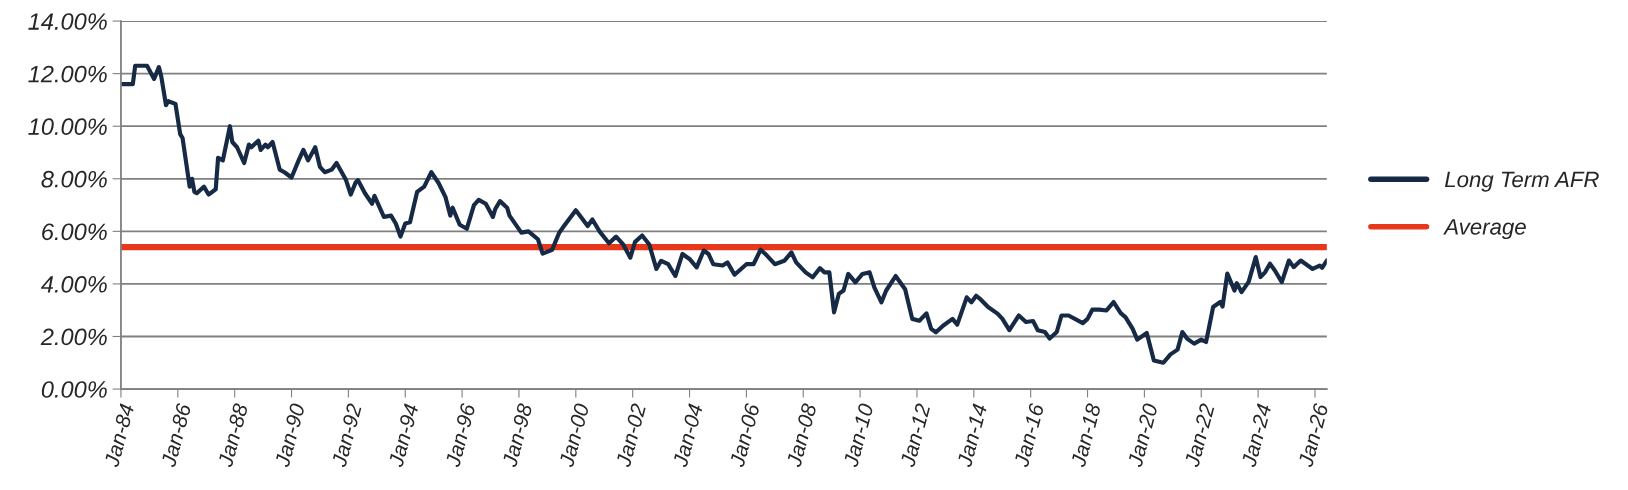 The width and height of the screenshot is (1628, 490). What do you see at coordinates (74, 232) in the screenshot?
I see `y-tick-label: 6.00%` at bounding box center [74, 232].